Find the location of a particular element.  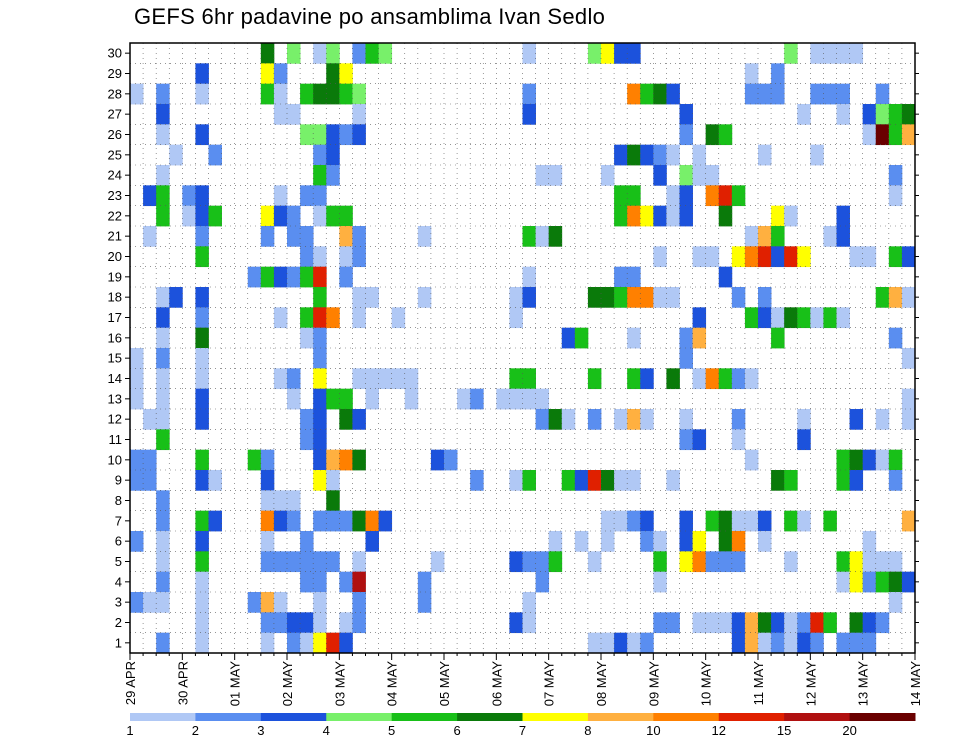

colorbar-segment is located at coordinates (817, 717).